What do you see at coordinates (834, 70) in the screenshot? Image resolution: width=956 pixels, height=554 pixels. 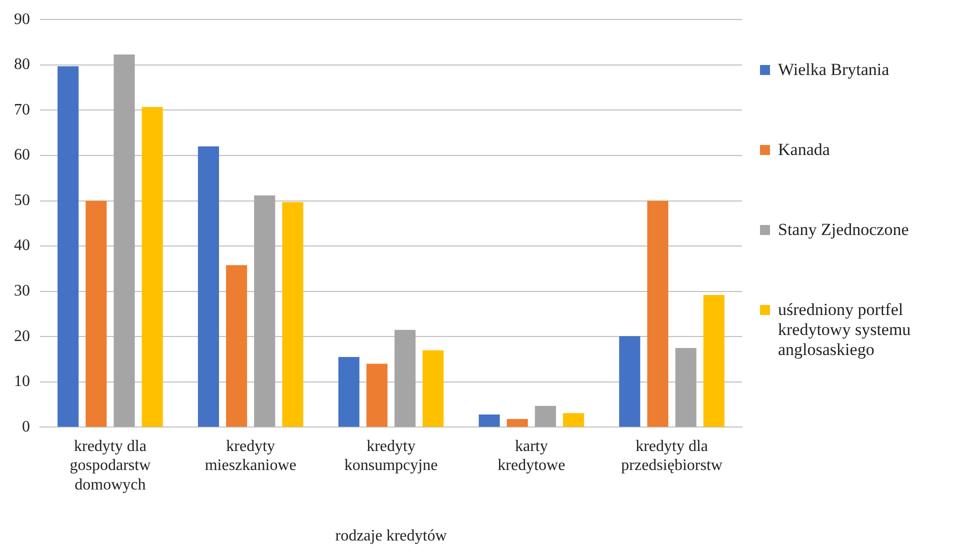 I see `legend-label: Wielka Brytania` at bounding box center [834, 70].